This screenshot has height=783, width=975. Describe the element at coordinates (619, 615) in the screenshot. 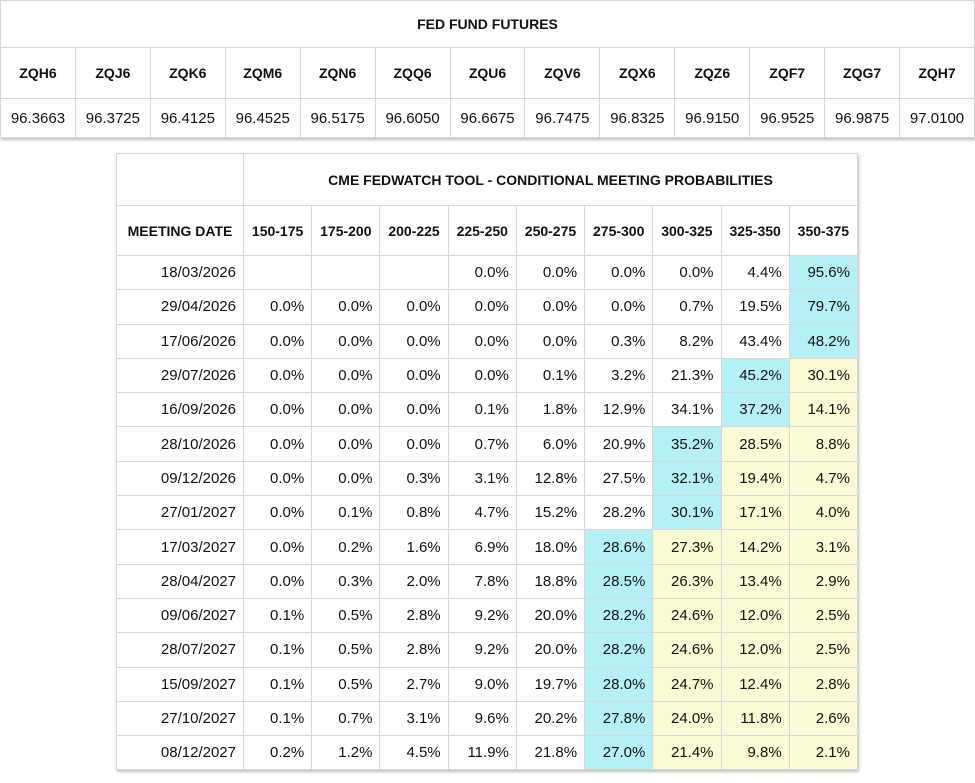

I see `probability-cell: 28.2%` at that location.